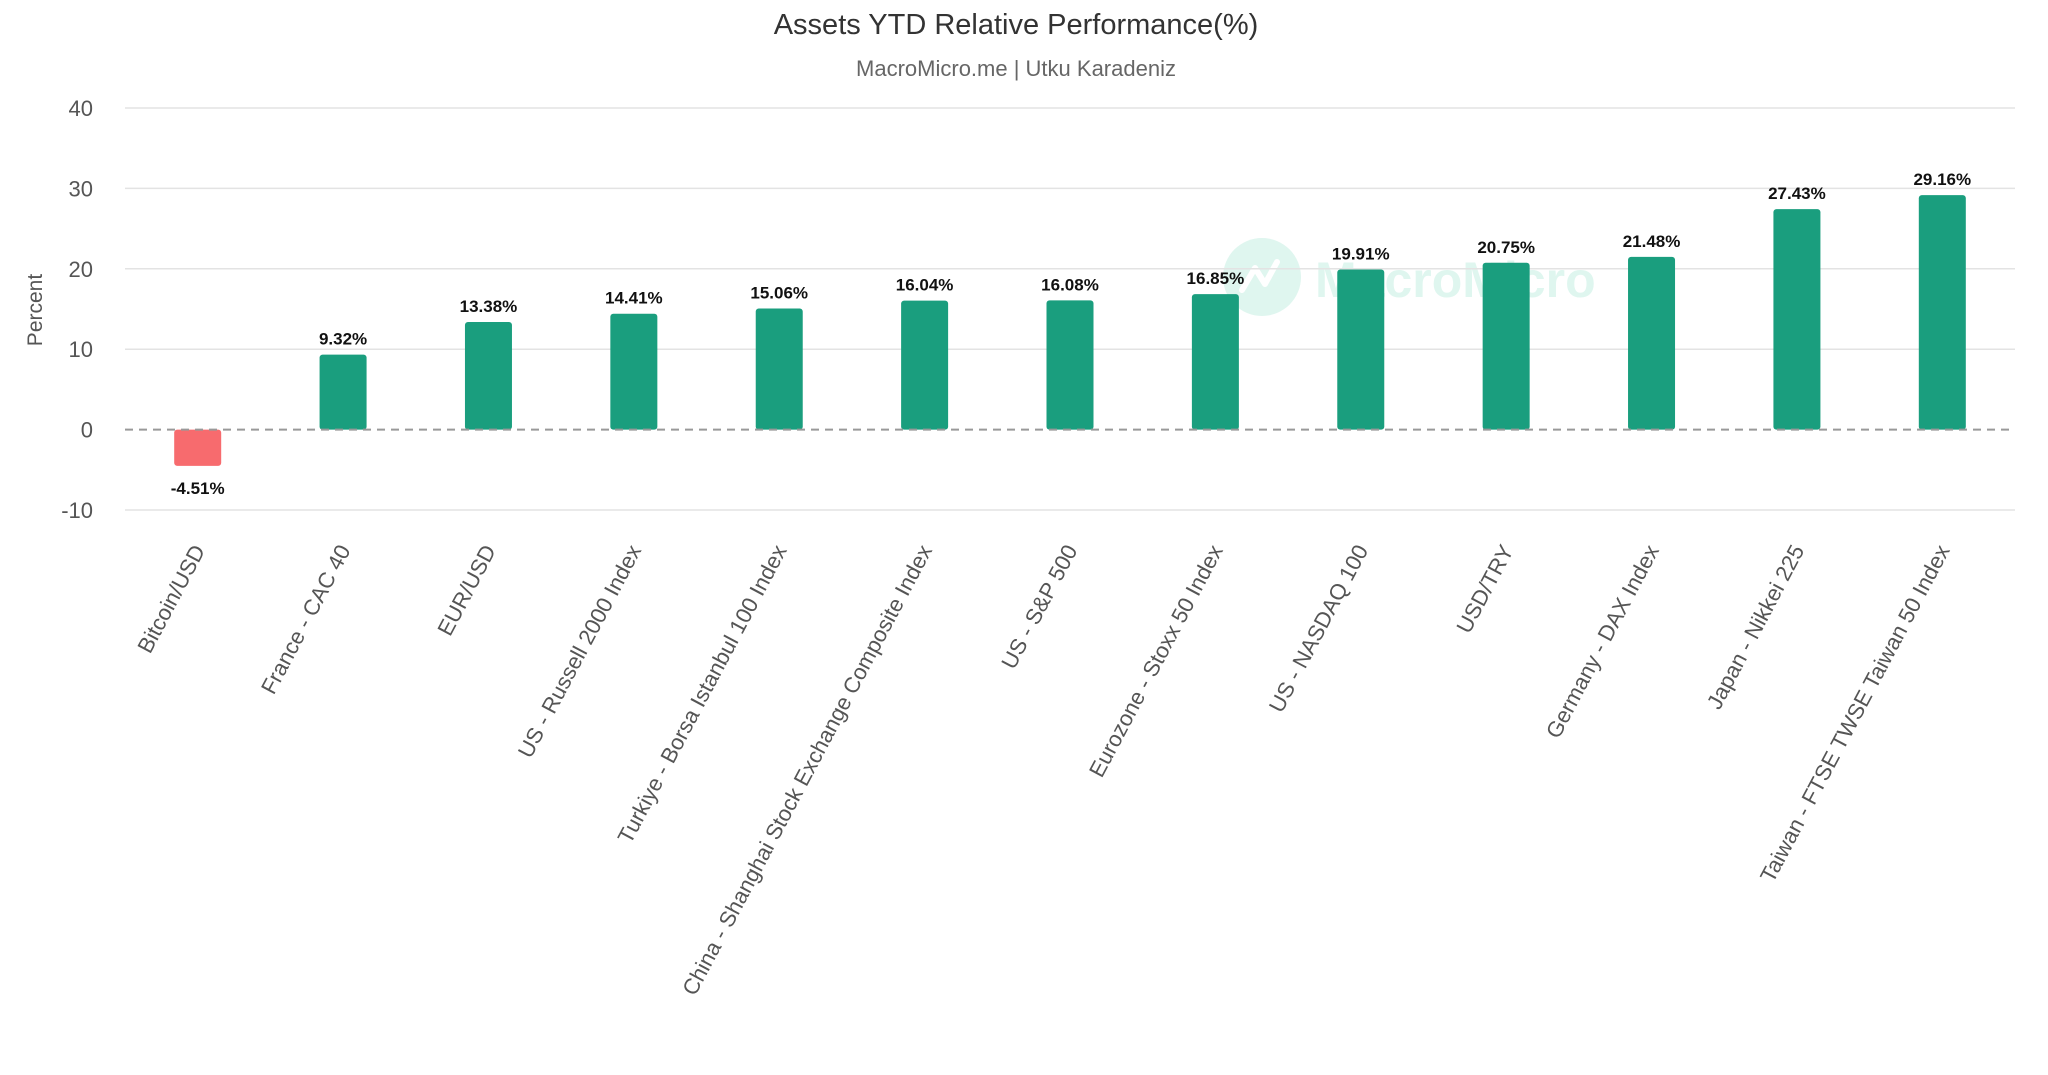 The image size is (2048, 1075). What do you see at coordinates (1070, 284) in the screenshot?
I see `data-label: 16.08%` at bounding box center [1070, 284].